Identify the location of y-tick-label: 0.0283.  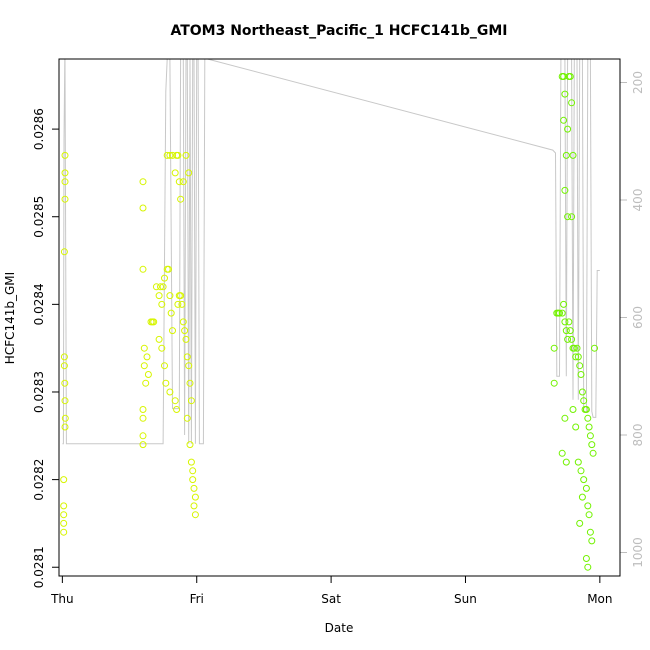
(39, 392).